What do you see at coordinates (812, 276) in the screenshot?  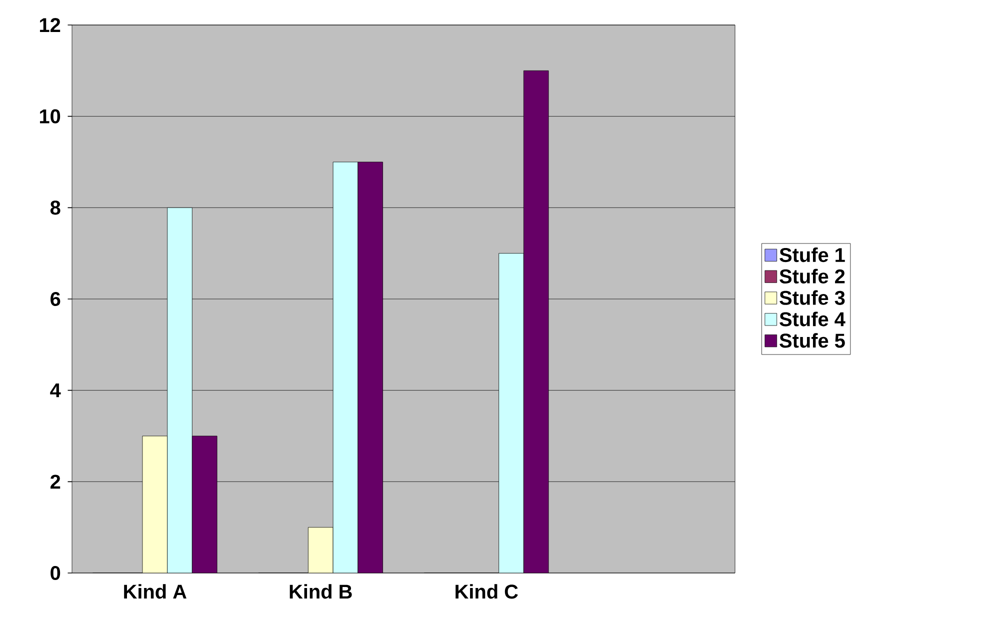 I see `legend-label: Stufe 2` at bounding box center [812, 276].